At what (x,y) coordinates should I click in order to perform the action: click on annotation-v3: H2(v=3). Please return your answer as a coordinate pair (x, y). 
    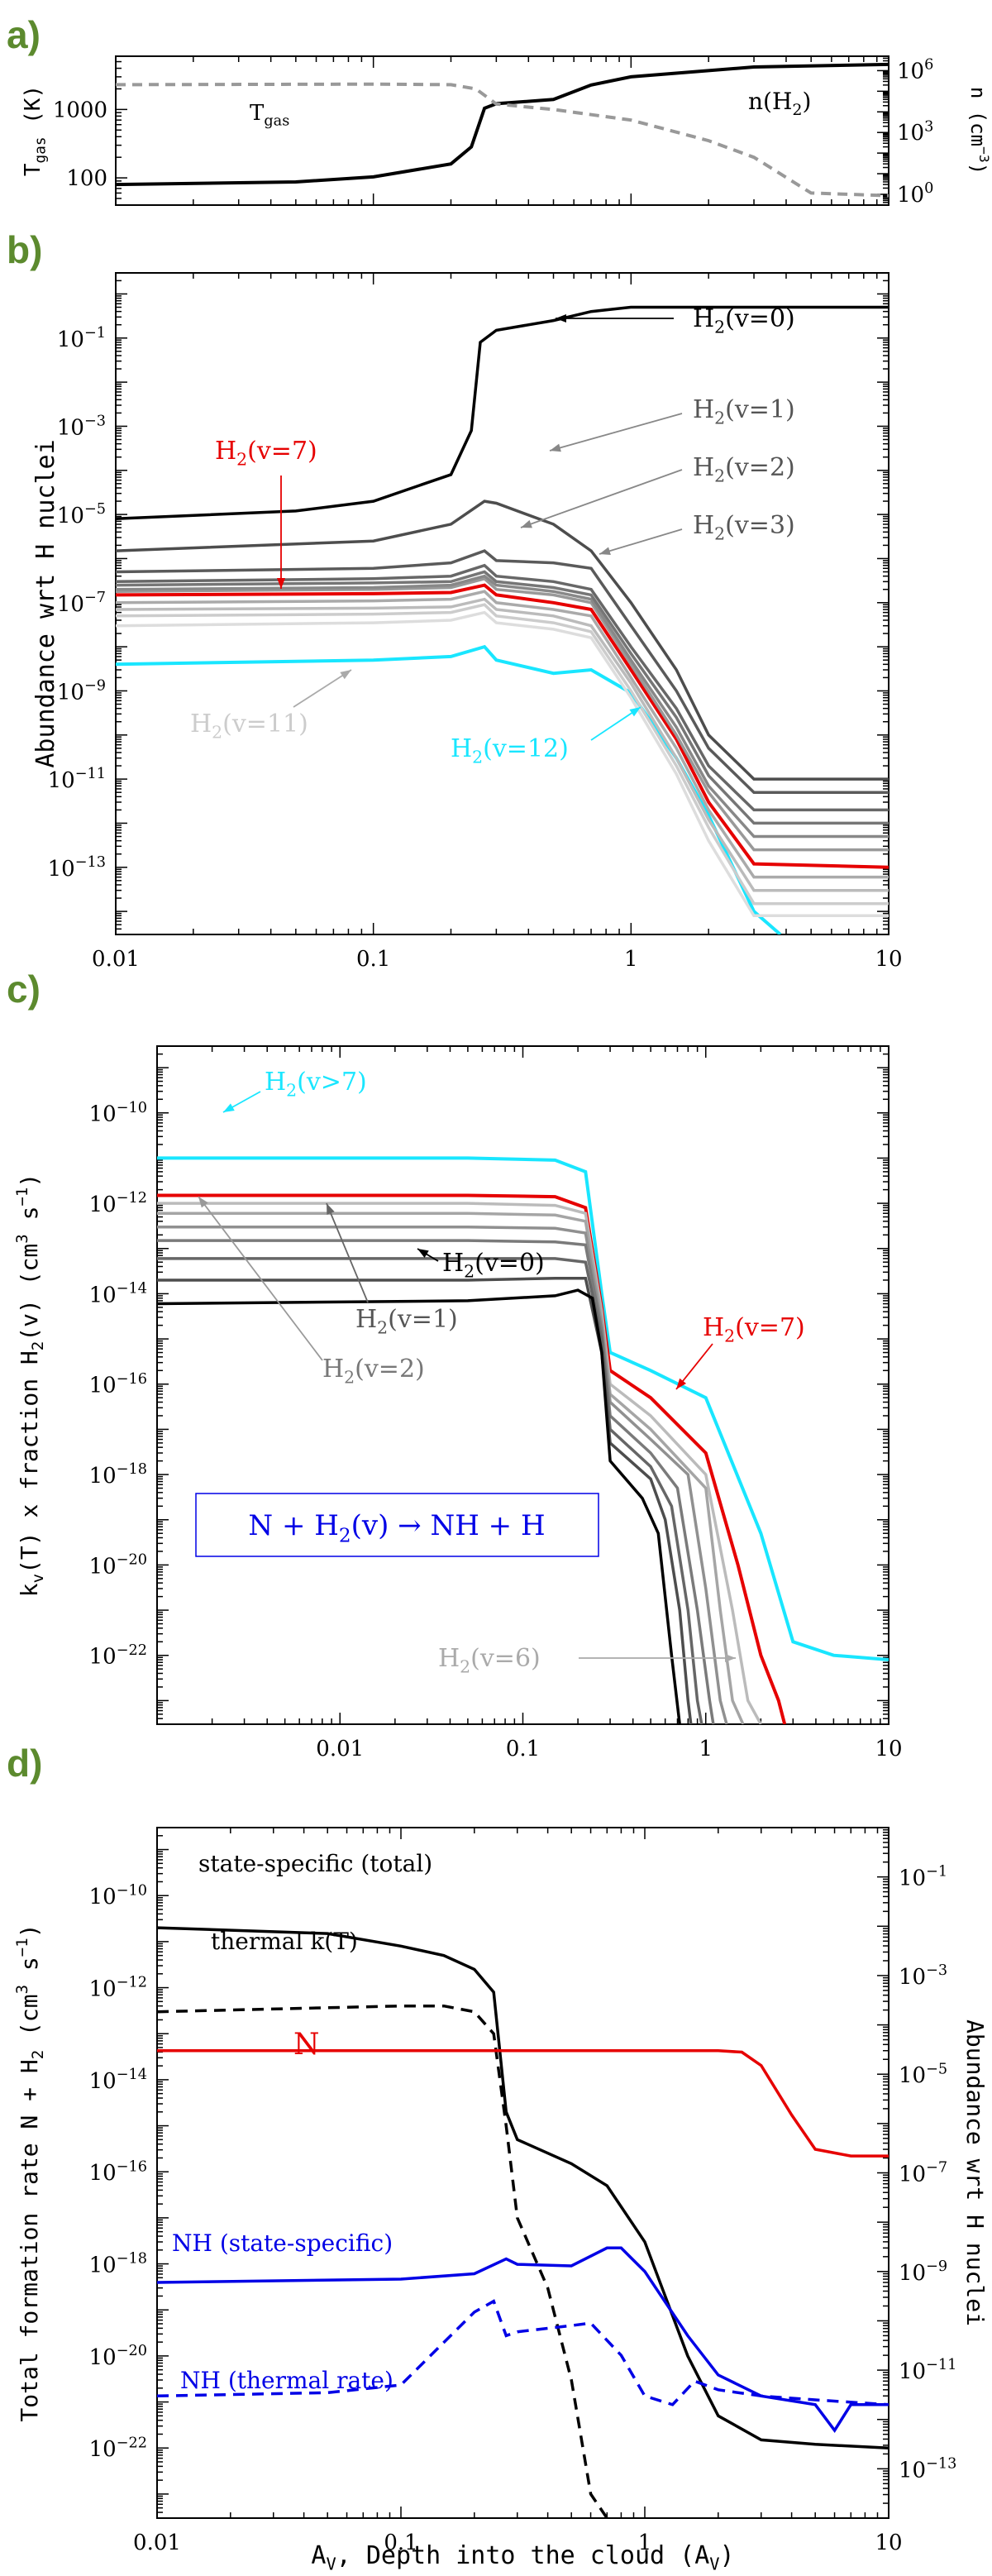
    Looking at the image, I should click on (744, 527).